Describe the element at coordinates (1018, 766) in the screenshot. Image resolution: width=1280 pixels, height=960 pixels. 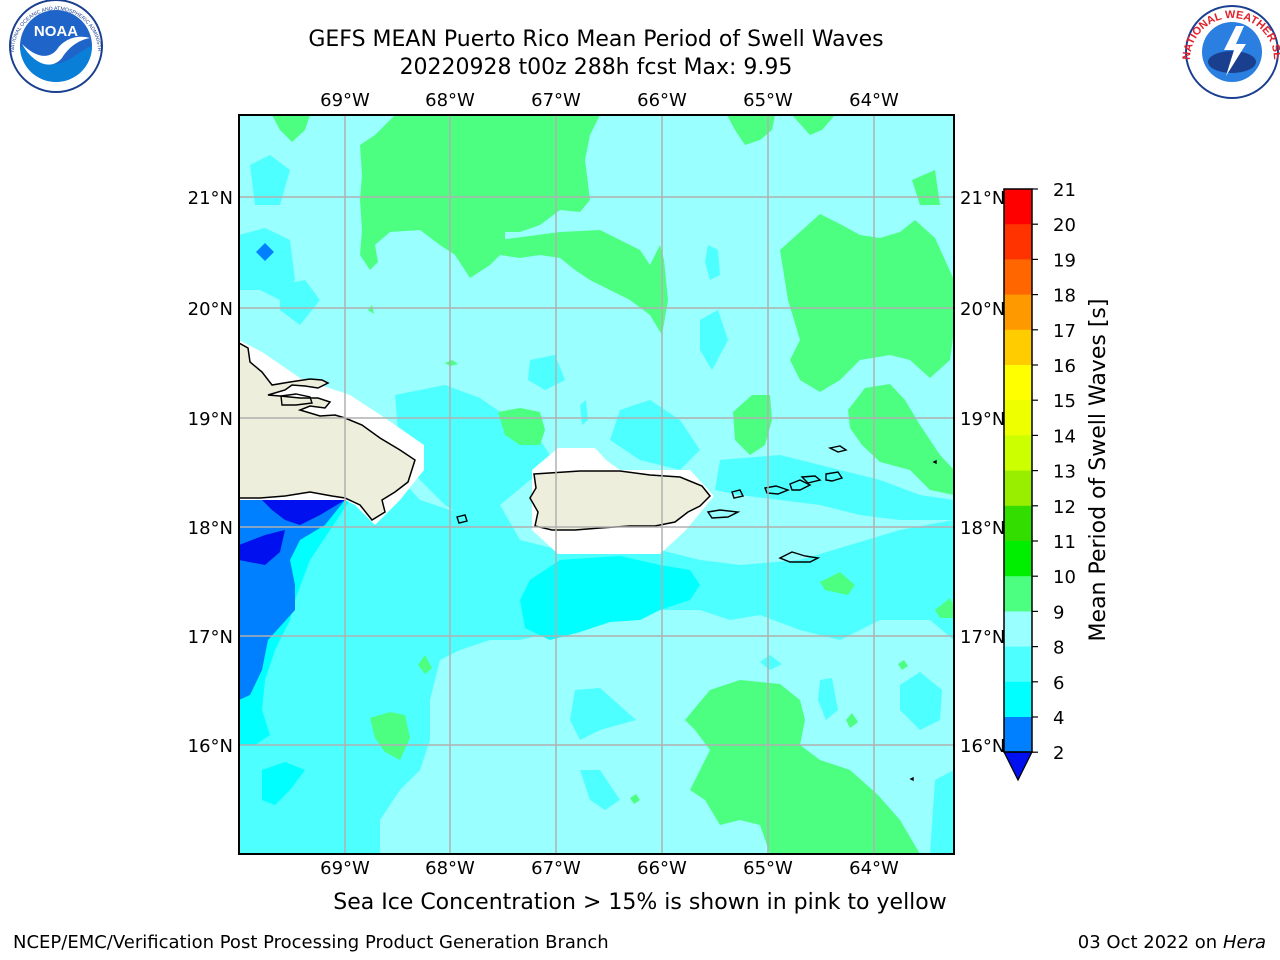
I see `colorbar-under-triangle` at that location.